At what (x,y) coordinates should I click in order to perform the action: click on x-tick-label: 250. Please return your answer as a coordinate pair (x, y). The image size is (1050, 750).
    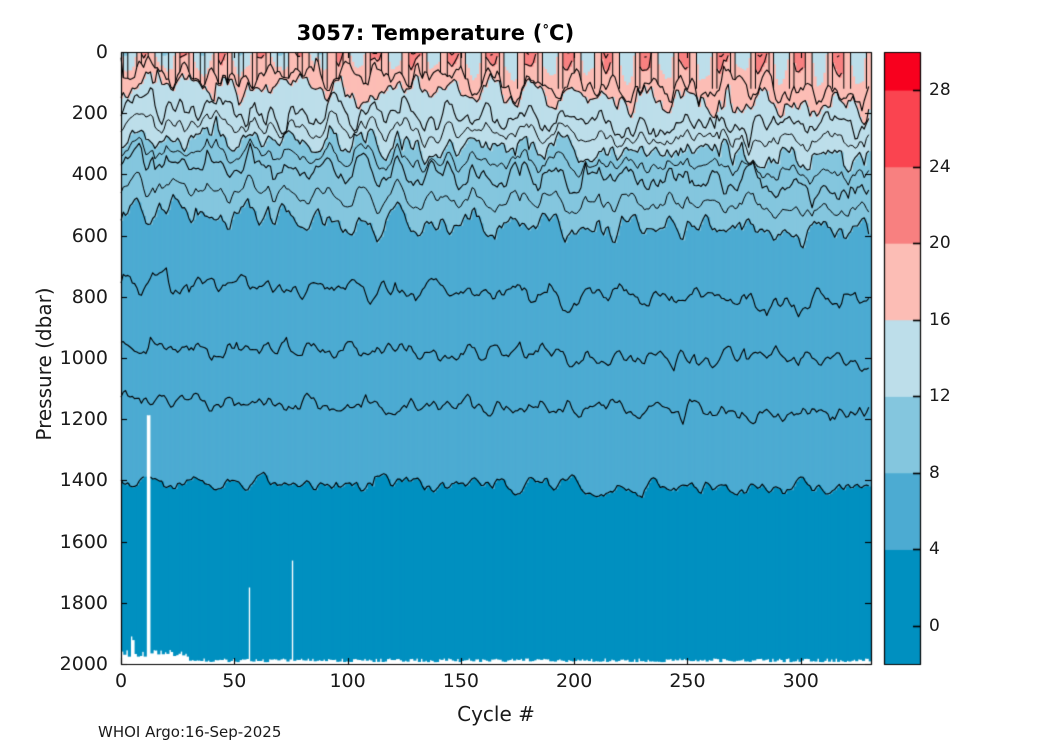
    Looking at the image, I should click on (687, 681).